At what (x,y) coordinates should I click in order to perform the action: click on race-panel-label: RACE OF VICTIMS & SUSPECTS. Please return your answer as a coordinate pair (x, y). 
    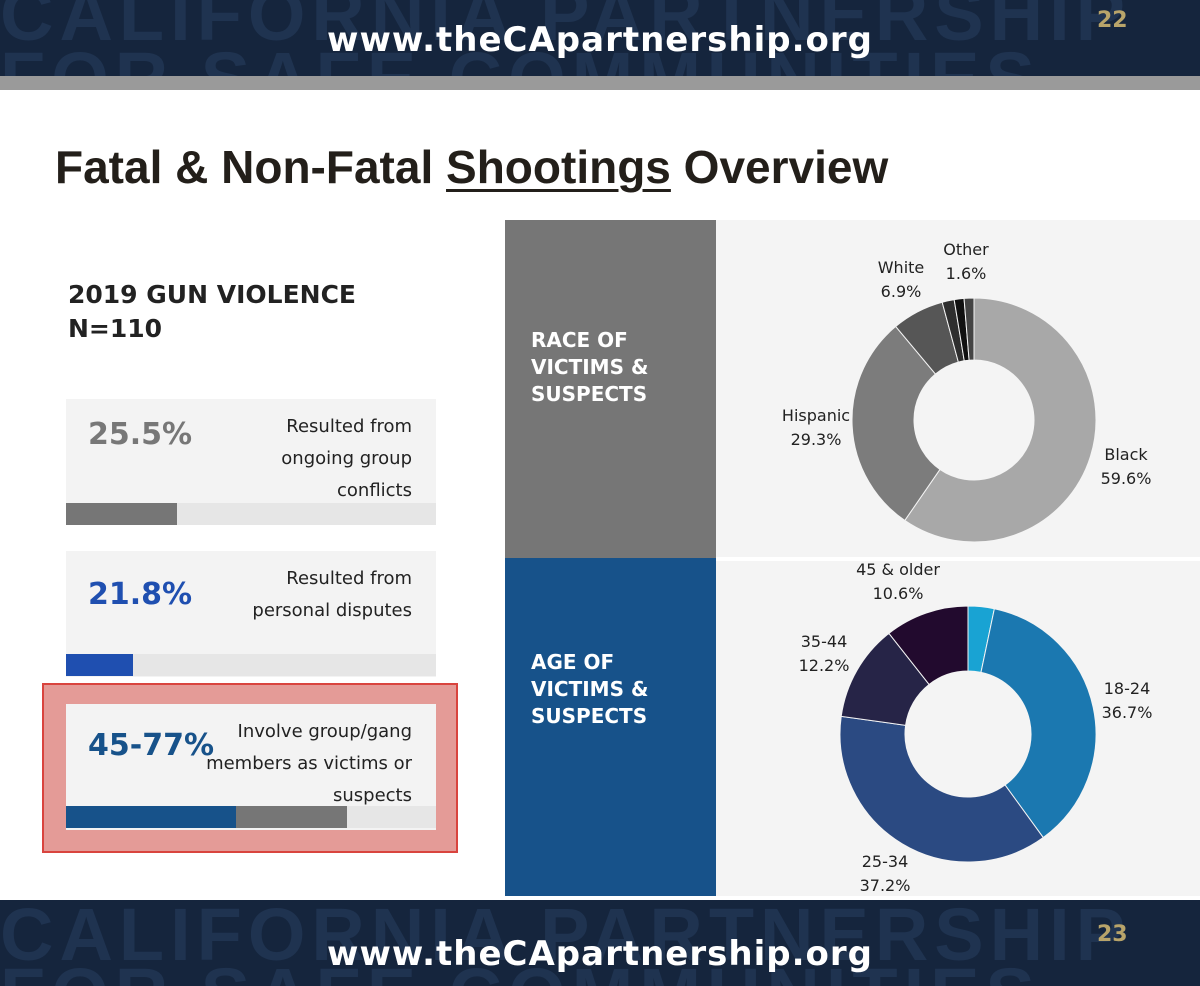
    Looking at the image, I should click on (610, 389).